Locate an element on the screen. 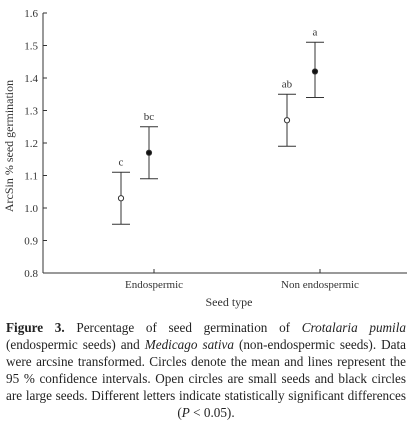 The image size is (412, 436). y-tick-label: 1.1 is located at coordinates (31, 177).